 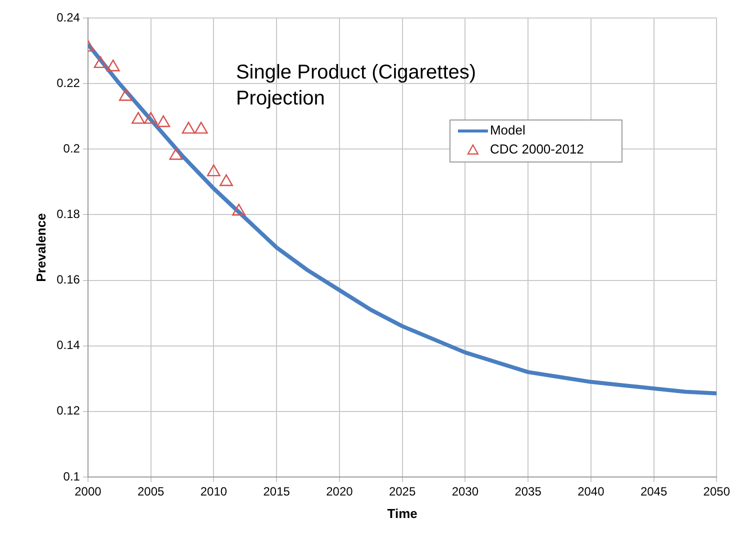 I want to click on x-tick-label: 2025, so click(x=402, y=491).